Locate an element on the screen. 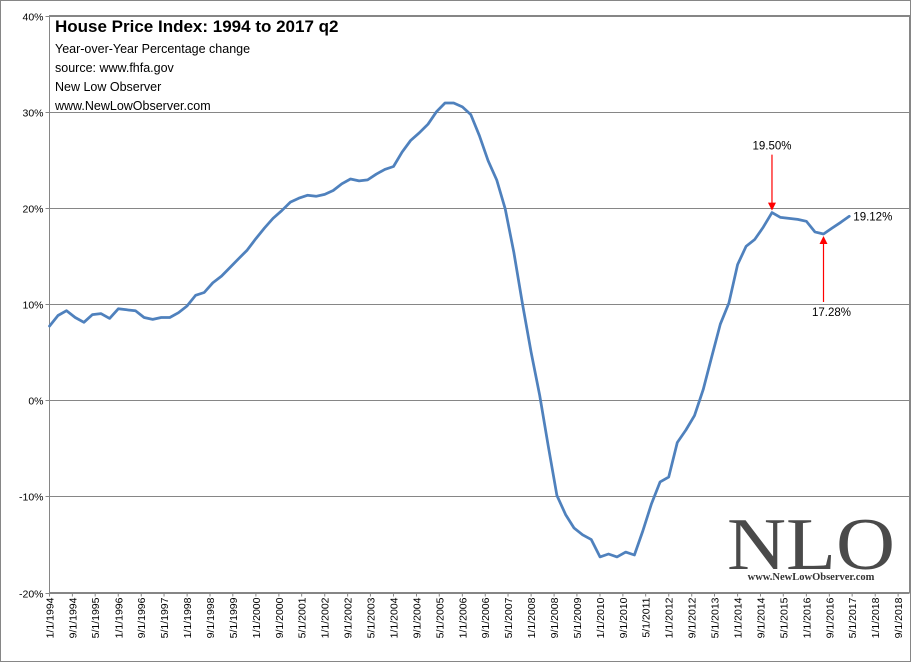 The image size is (911, 662). x-tick-label: 9/1/1994 is located at coordinates (73, 617).